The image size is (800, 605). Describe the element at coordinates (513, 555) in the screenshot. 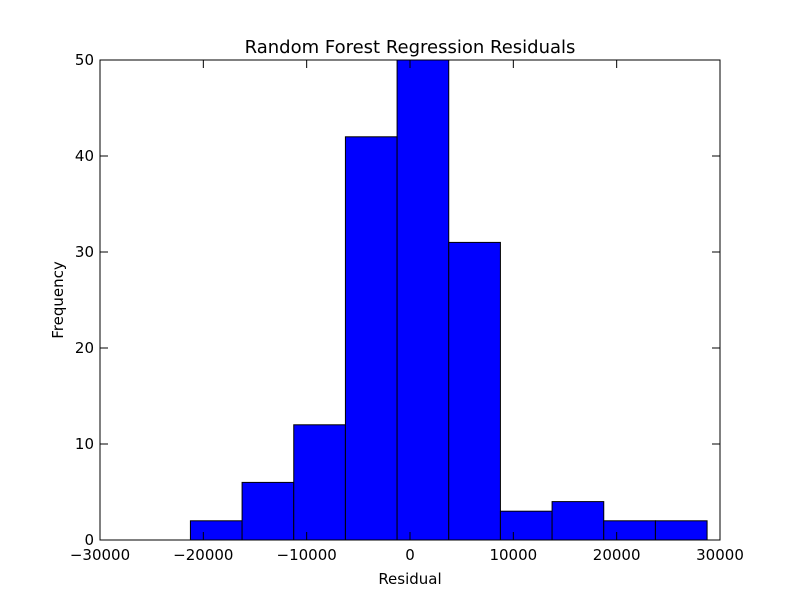

I see `x-tick-label: 10000` at that location.